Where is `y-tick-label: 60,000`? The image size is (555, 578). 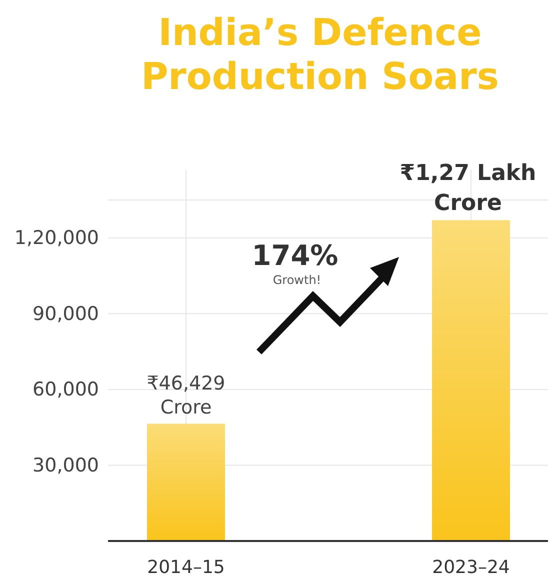
y-tick-label: 60,000 is located at coordinates (65, 389).